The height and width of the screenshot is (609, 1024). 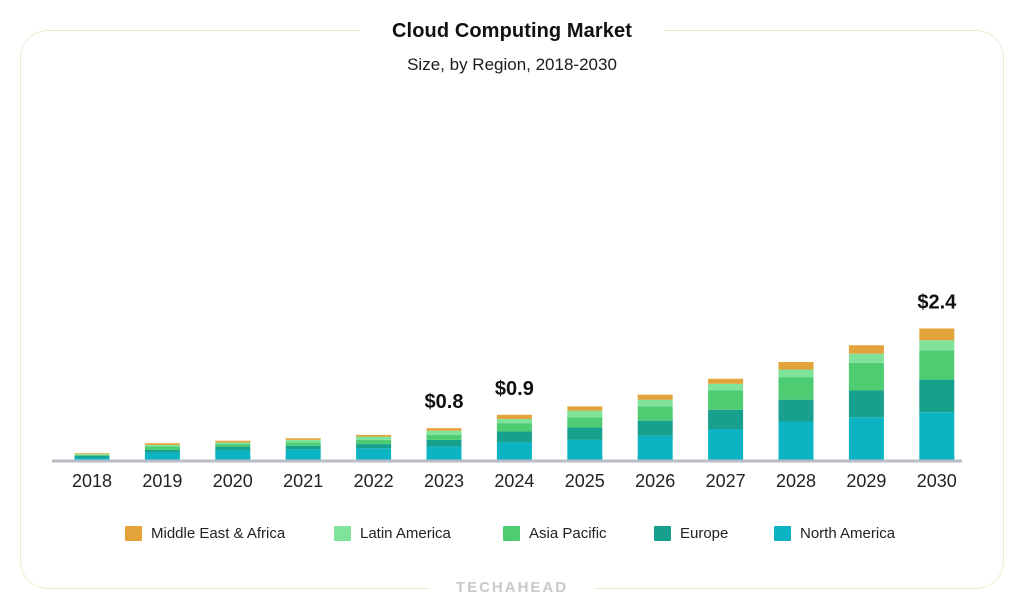 What do you see at coordinates (937, 396) in the screenshot?
I see `bar-2030-europe` at bounding box center [937, 396].